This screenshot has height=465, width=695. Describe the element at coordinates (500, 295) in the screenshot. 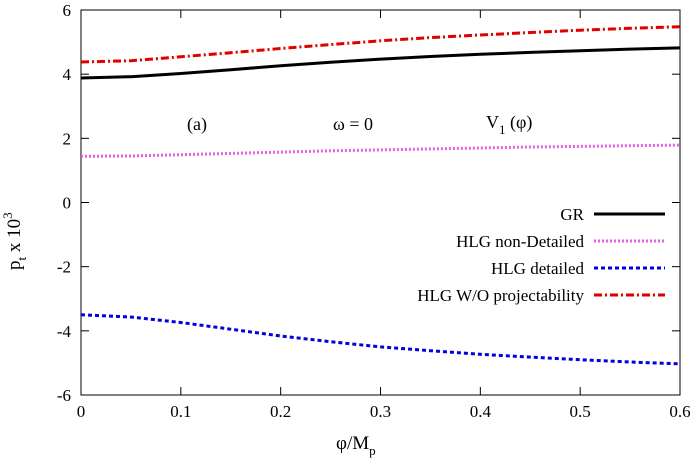

I see `legend-label-hlg-wo-projectability: HLG W/O projectability` at that location.